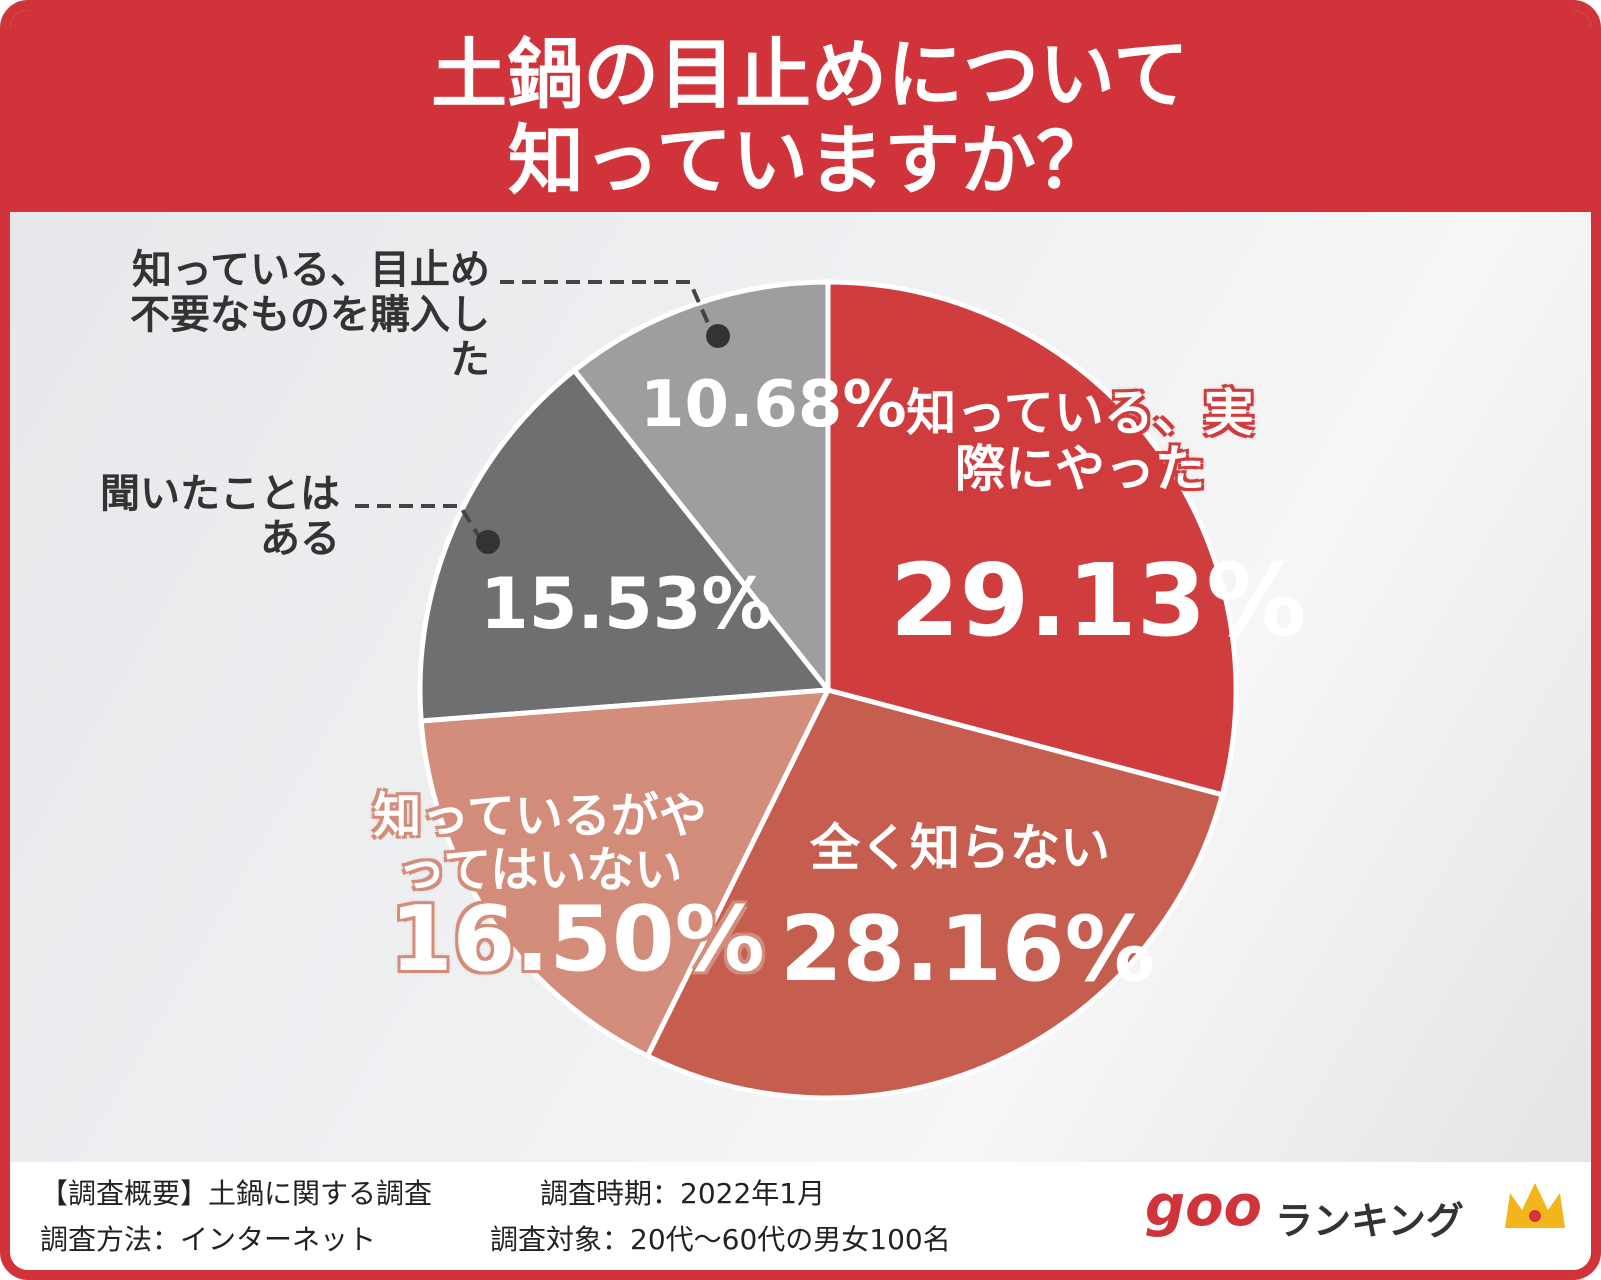 This screenshot has height=1280, width=1601. Describe the element at coordinates (236, 1193) in the screenshot. I see `footer-text: 【調査概要】土鍋に関する調査` at that location.